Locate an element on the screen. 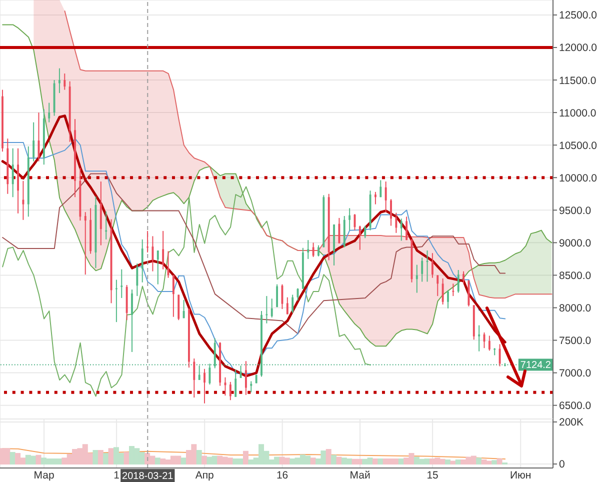 The height and width of the screenshot is (482, 600). y-tick-label: 11000.0 is located at coordinates (577, 113).